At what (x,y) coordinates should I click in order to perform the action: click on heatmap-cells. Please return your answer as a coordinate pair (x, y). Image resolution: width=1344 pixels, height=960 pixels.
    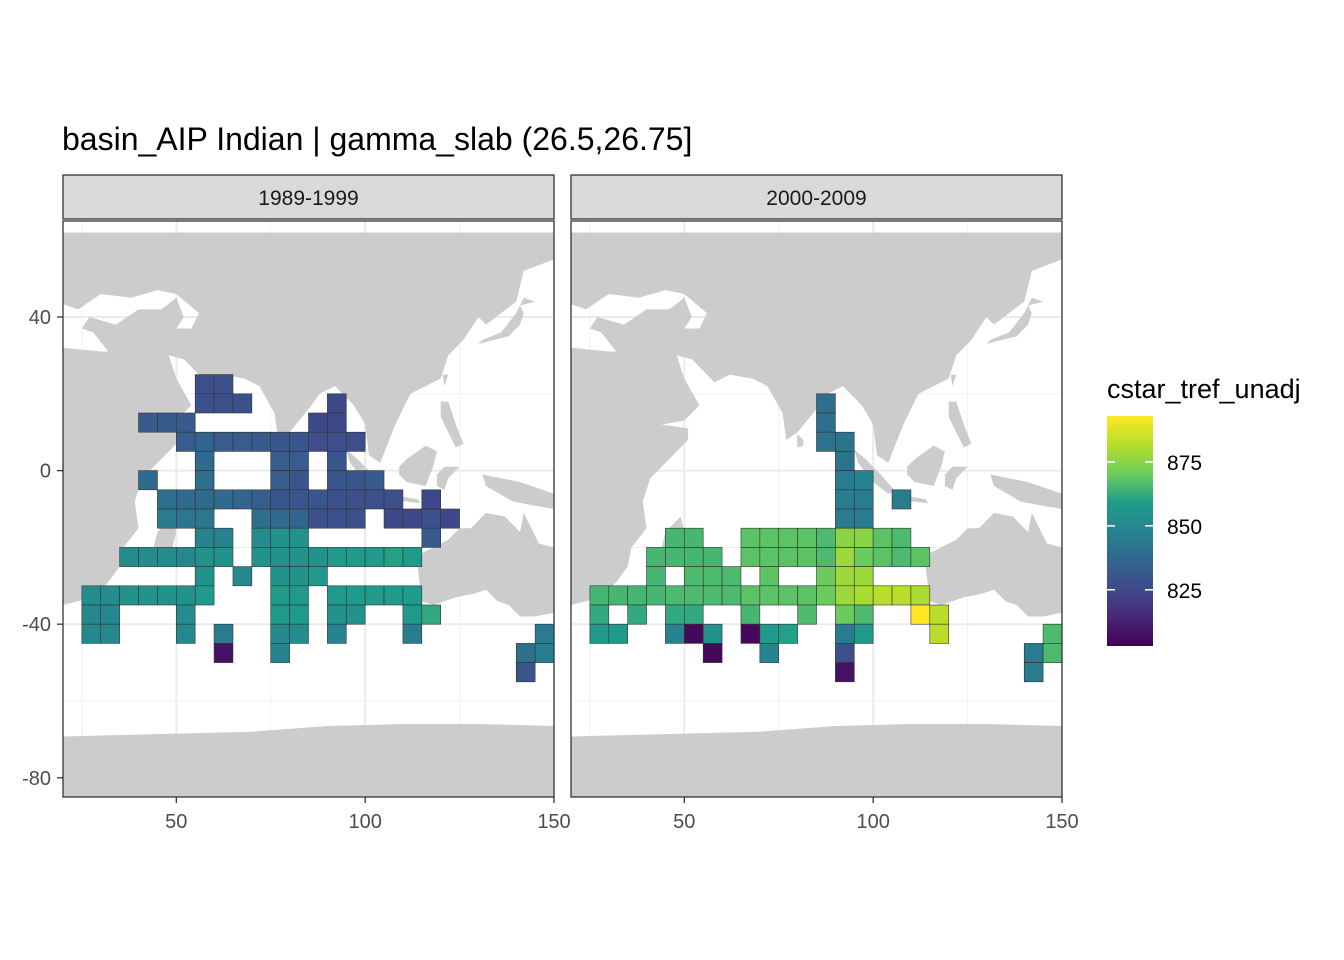
    Looking at the image, I should click on (825, 538).